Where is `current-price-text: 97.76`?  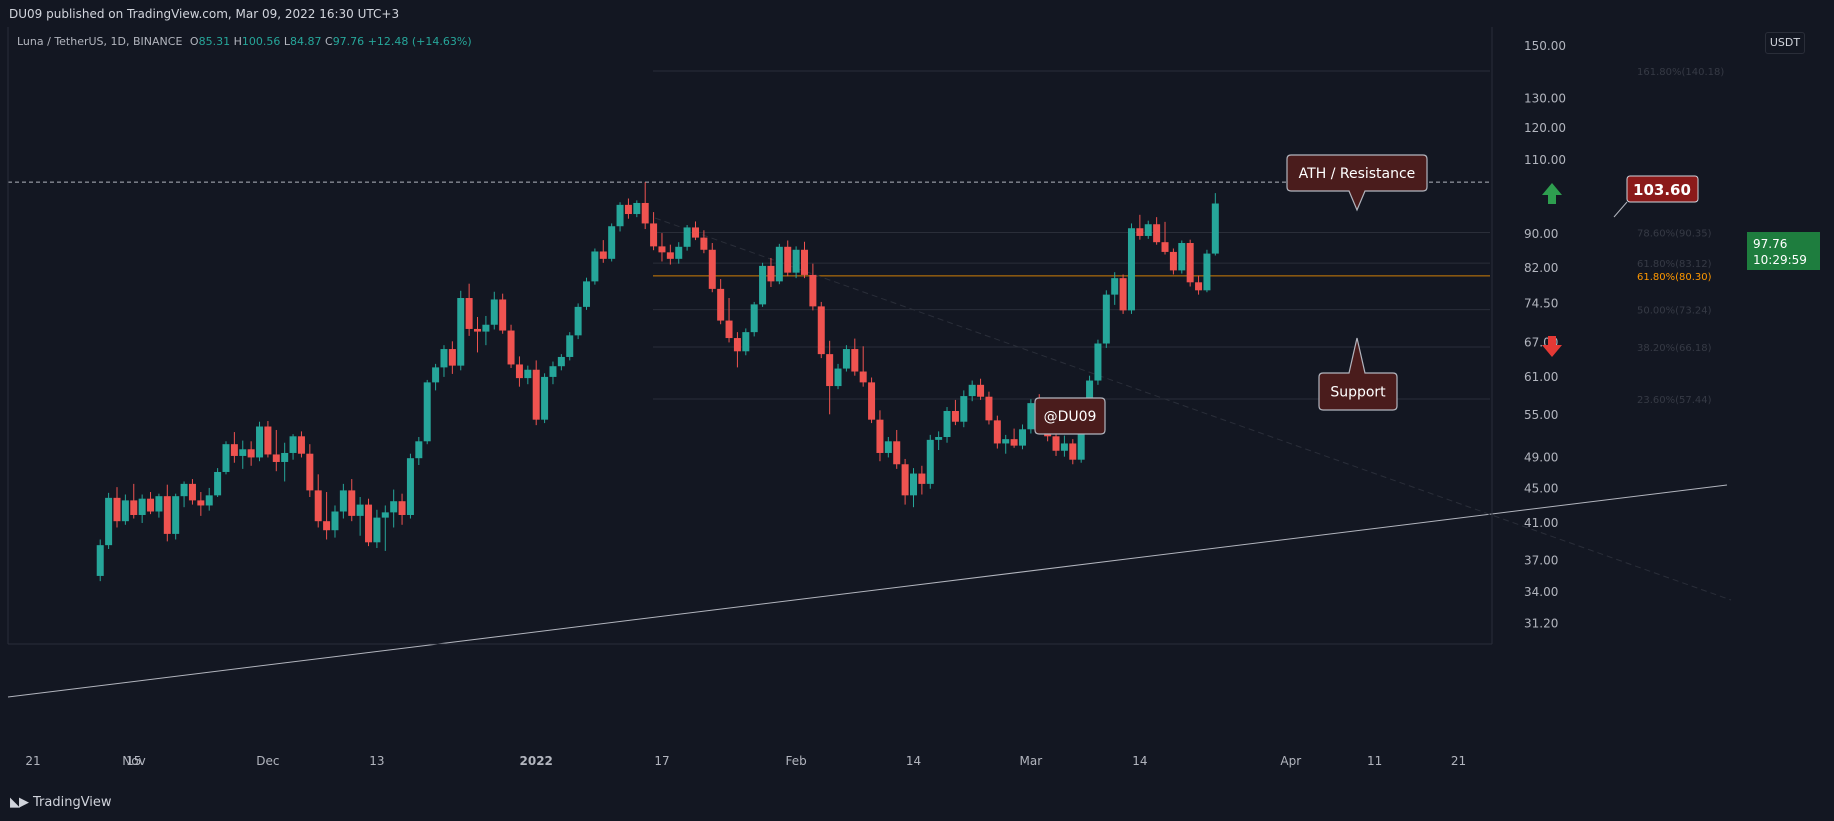 current-price-text: 97.76 is located at coordinates (1770, 244).